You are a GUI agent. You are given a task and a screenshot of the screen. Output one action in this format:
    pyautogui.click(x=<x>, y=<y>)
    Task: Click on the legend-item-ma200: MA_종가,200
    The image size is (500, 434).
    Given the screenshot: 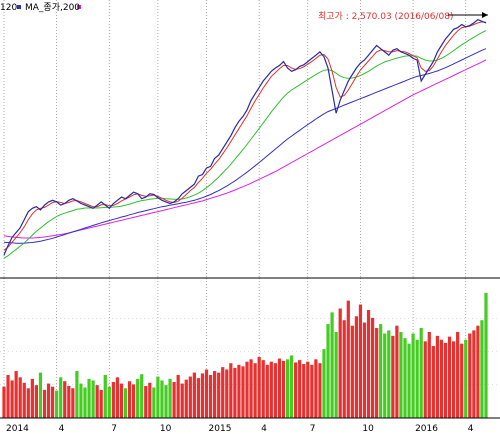 What is the action you would take?
    pyautogui.click(x=52, y=7)
    